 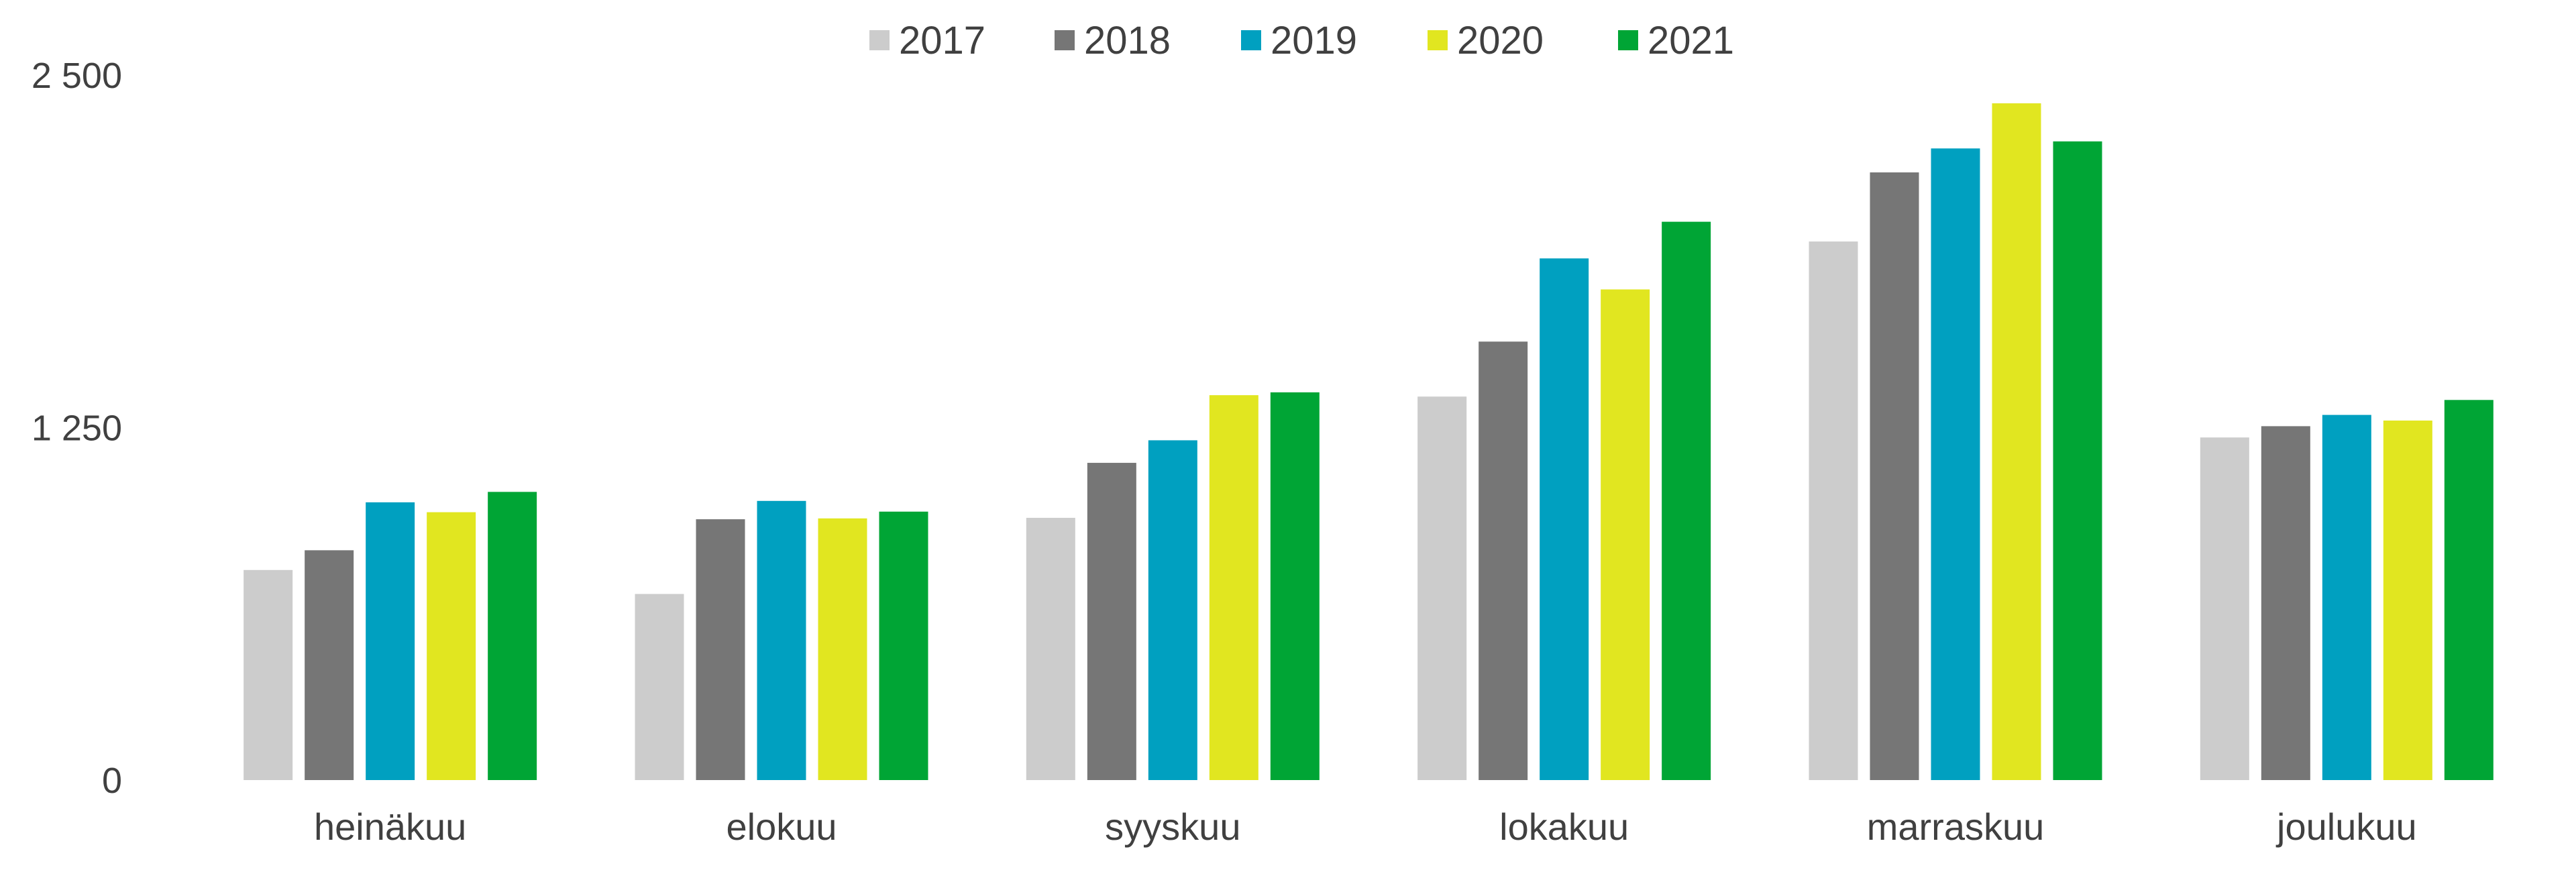 I want to click on bar-2017-lokakuu, so click(x=1442, y=588).